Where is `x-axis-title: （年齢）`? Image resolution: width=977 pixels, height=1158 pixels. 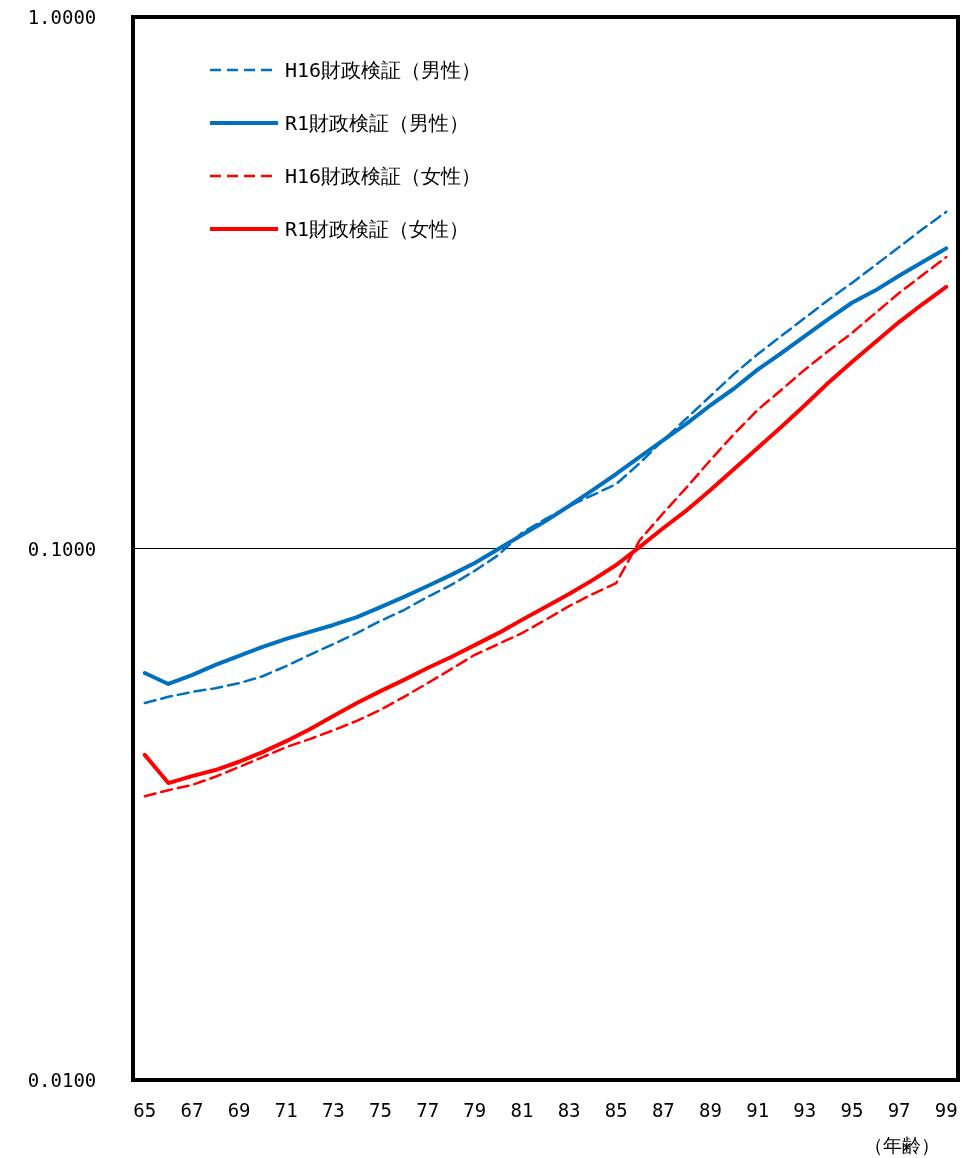
x-axis-title: （年齢） is located at coordinates (902, 1145).